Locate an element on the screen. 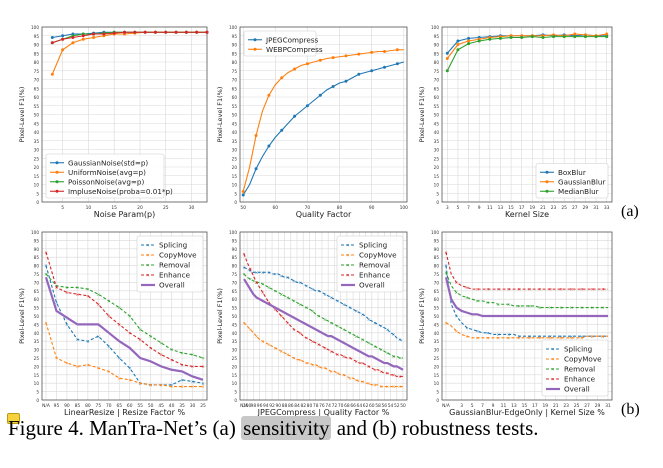 Image resolution: width=663 pixels, height=468 pixels. y-tick-label: 0 is located at coordinates (37, 202).